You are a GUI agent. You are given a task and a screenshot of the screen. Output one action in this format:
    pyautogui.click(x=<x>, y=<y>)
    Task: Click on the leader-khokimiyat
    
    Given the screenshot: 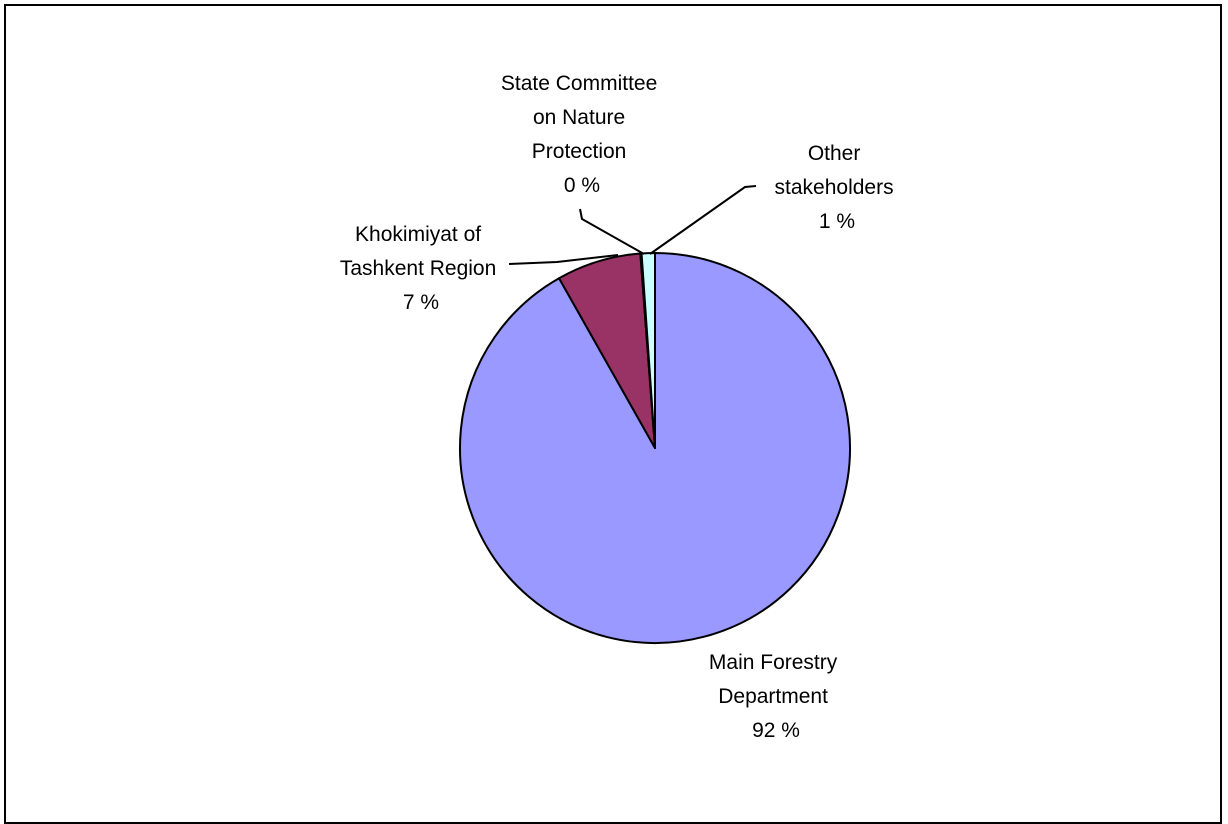 What is the action you would take?
    pyautogui.click(x=563, y=259)
    